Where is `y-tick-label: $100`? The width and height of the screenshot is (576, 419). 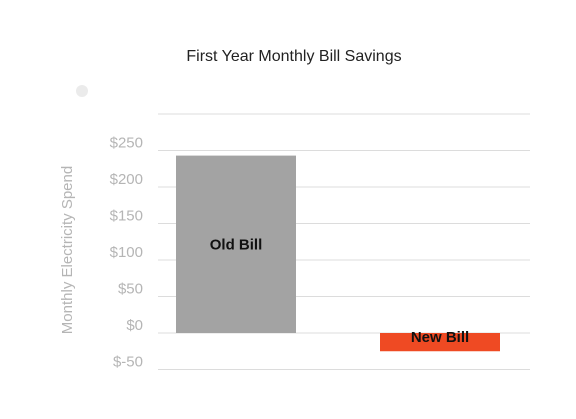
y-tick-label: $100 is located at coordinates (126, 252).